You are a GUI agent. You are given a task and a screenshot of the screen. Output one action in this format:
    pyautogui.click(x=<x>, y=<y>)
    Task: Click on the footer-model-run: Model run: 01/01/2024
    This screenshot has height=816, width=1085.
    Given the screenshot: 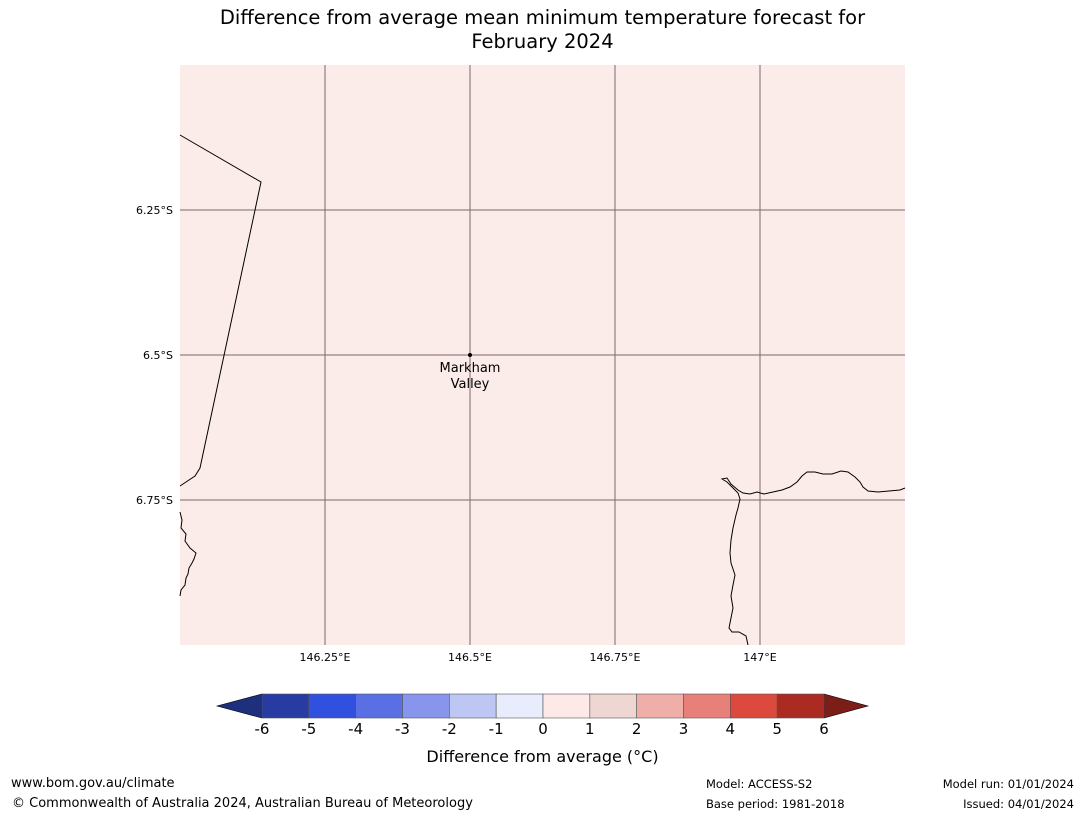 What is the action you would take?
    pyautogui.click(x=1008, y=784)
    